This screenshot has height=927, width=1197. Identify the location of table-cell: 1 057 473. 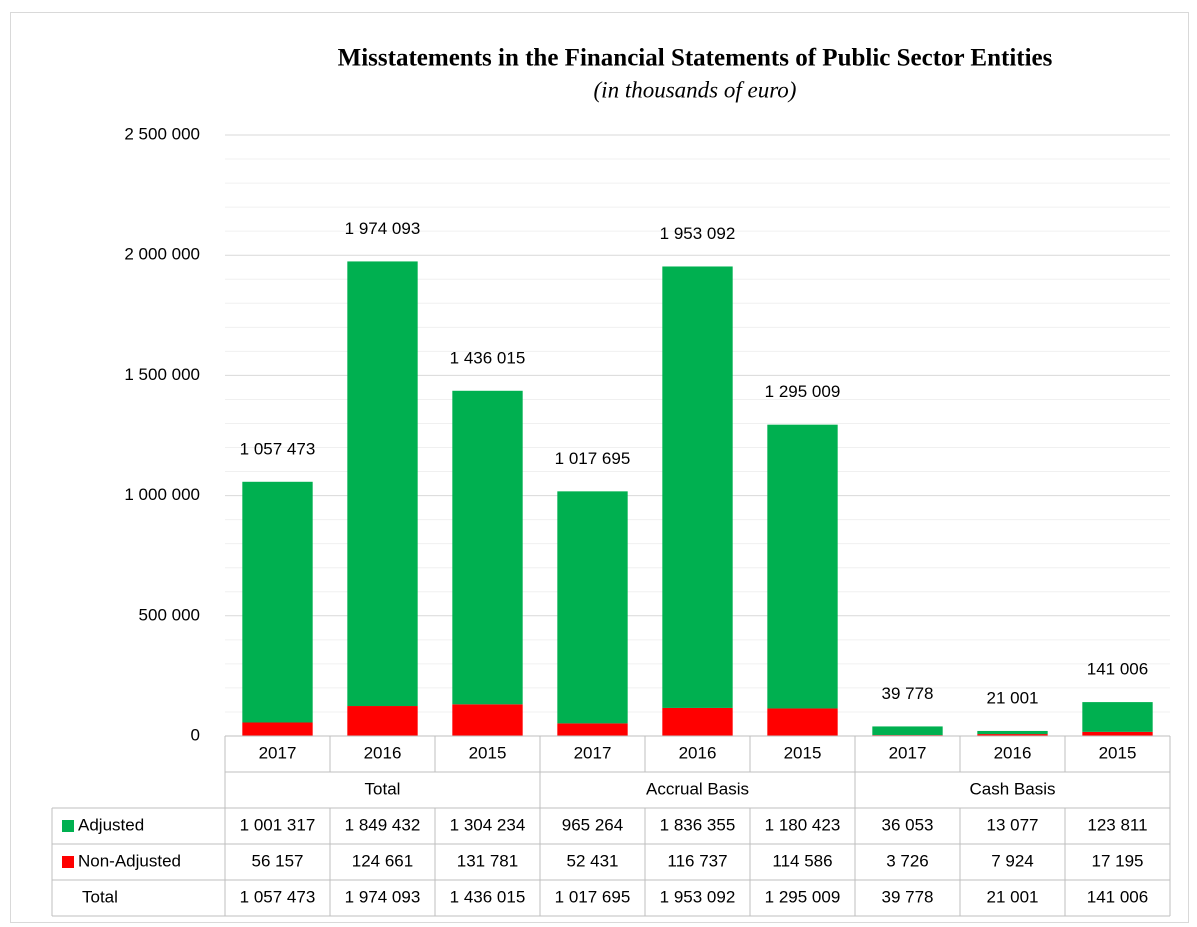
(278, 896).